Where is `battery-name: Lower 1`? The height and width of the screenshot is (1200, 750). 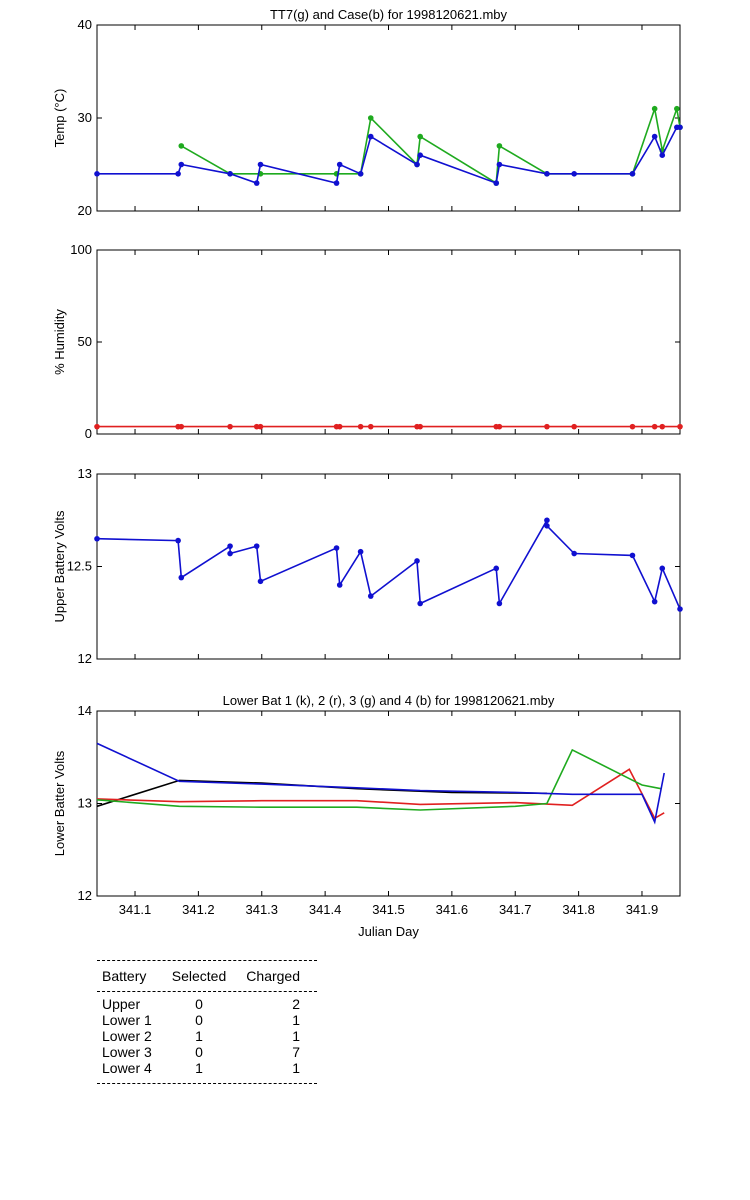 battery-name: Lower 1 is located at coordinates (127, 1020).